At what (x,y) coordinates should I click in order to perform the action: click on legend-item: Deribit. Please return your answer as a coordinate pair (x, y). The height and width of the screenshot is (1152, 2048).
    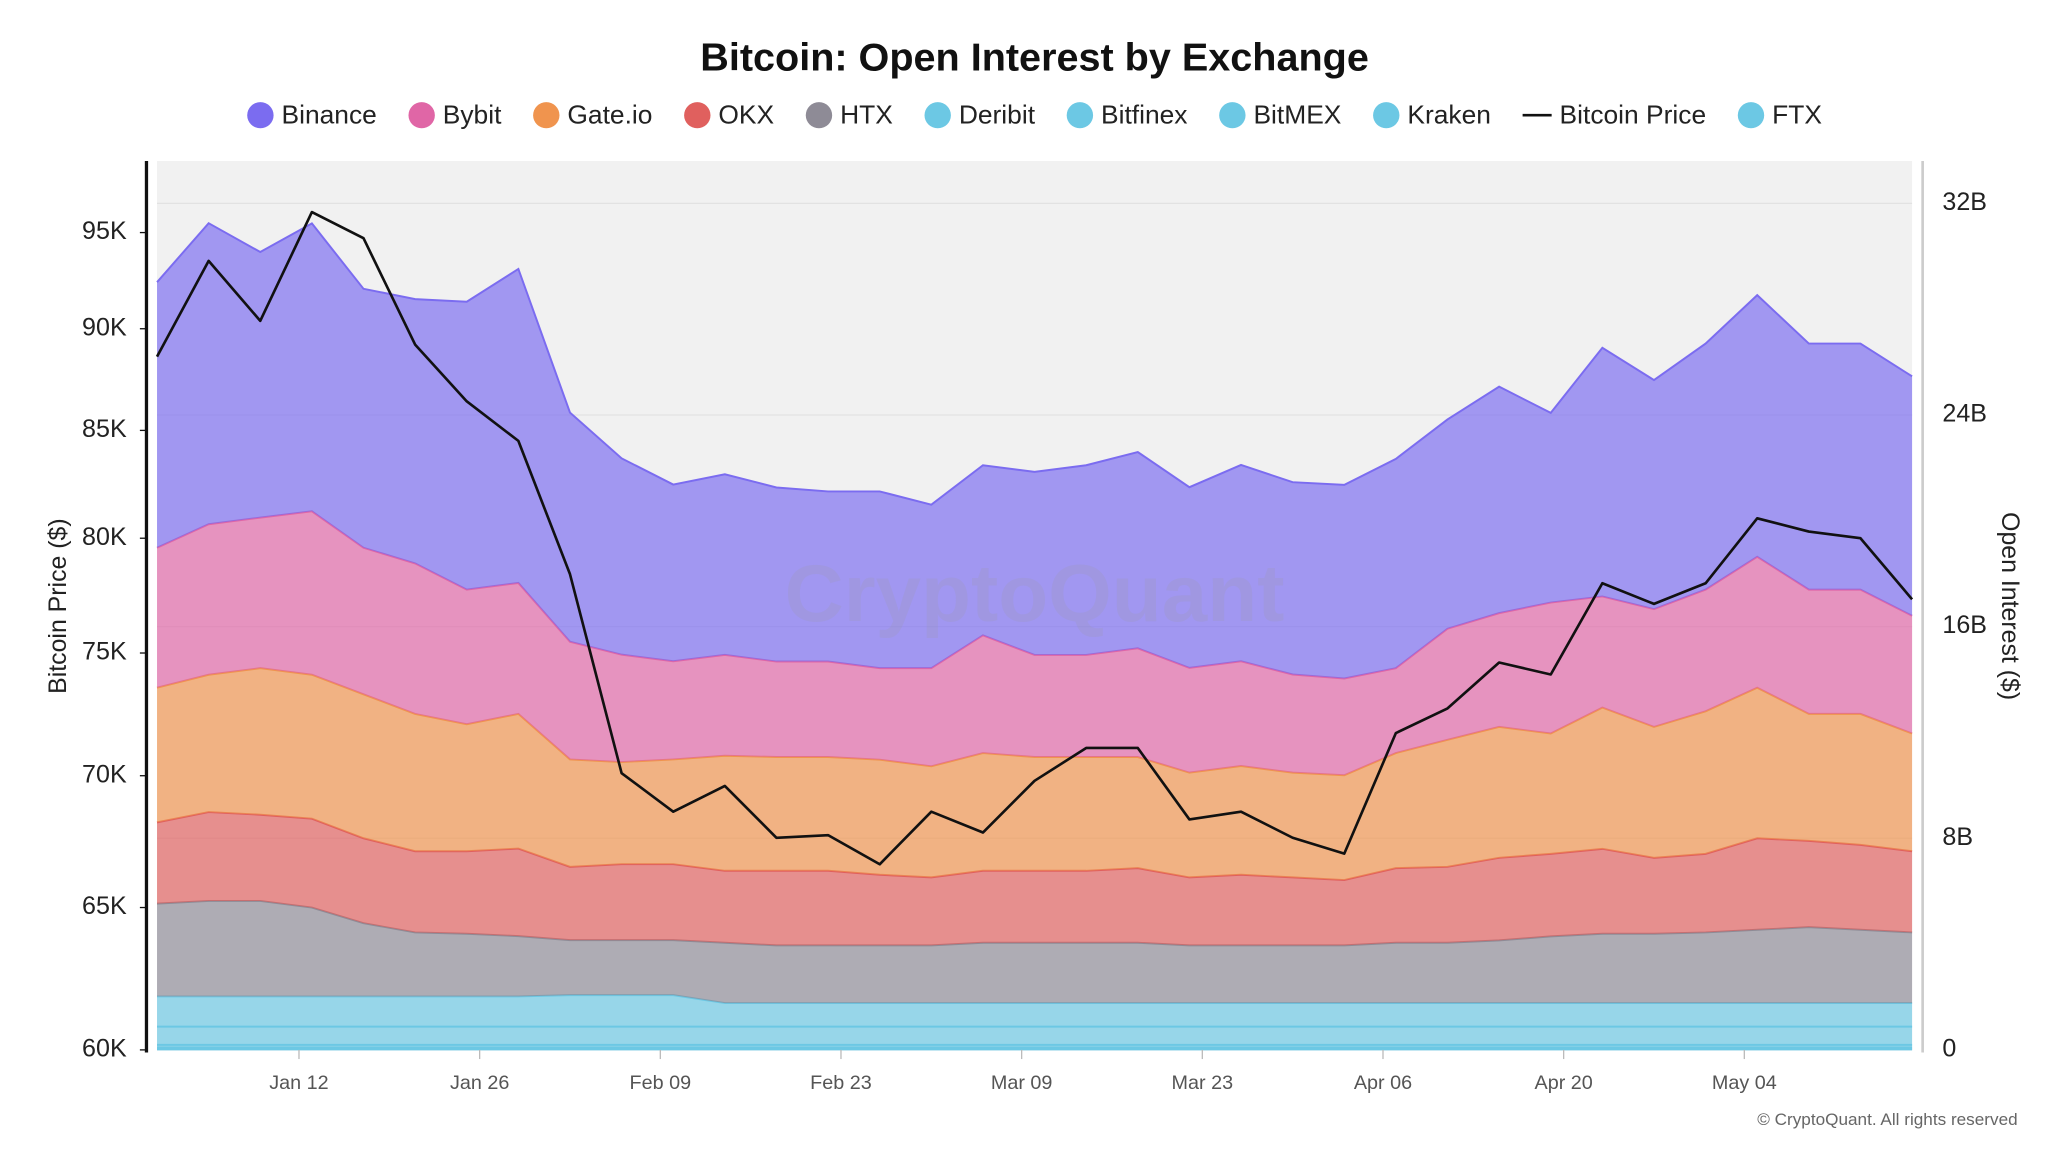
    Looking at the image, I should click on (980, 115).